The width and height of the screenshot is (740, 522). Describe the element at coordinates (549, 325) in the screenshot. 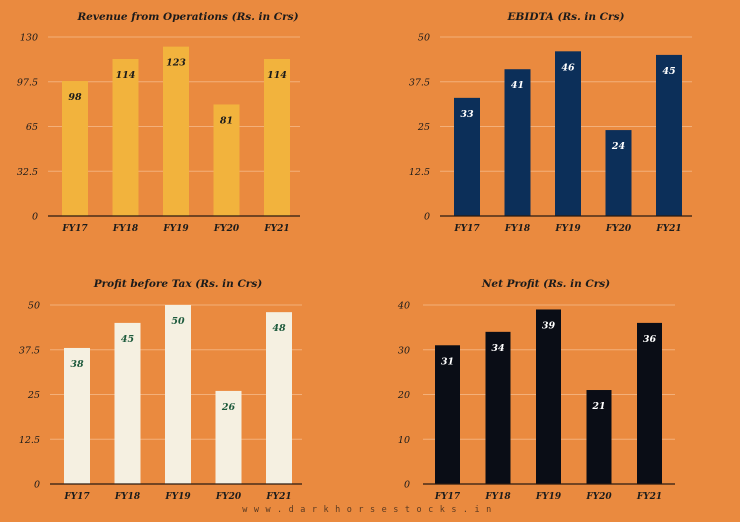

I see `data-label: 39` at that location.